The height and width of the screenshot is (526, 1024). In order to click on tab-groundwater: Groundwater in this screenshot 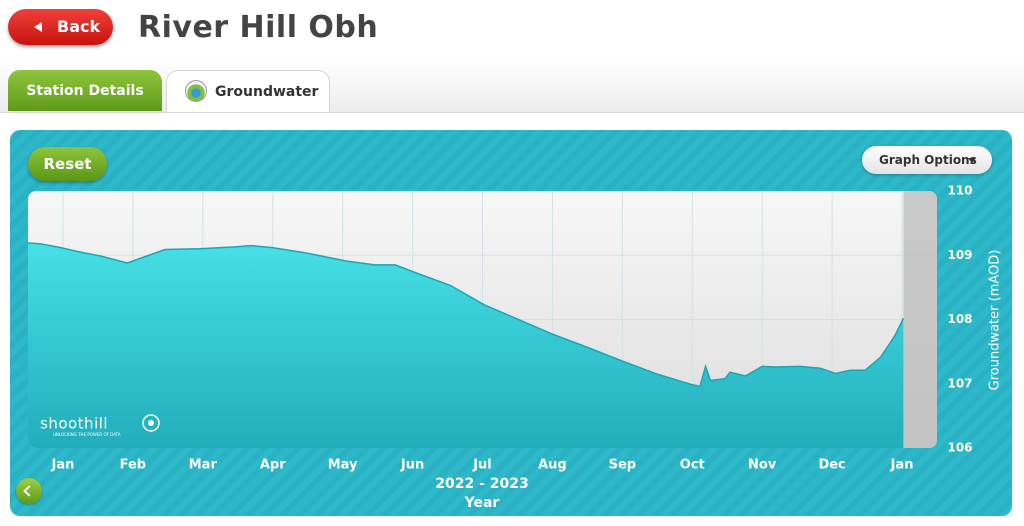, I will do `click(248, 91)`.